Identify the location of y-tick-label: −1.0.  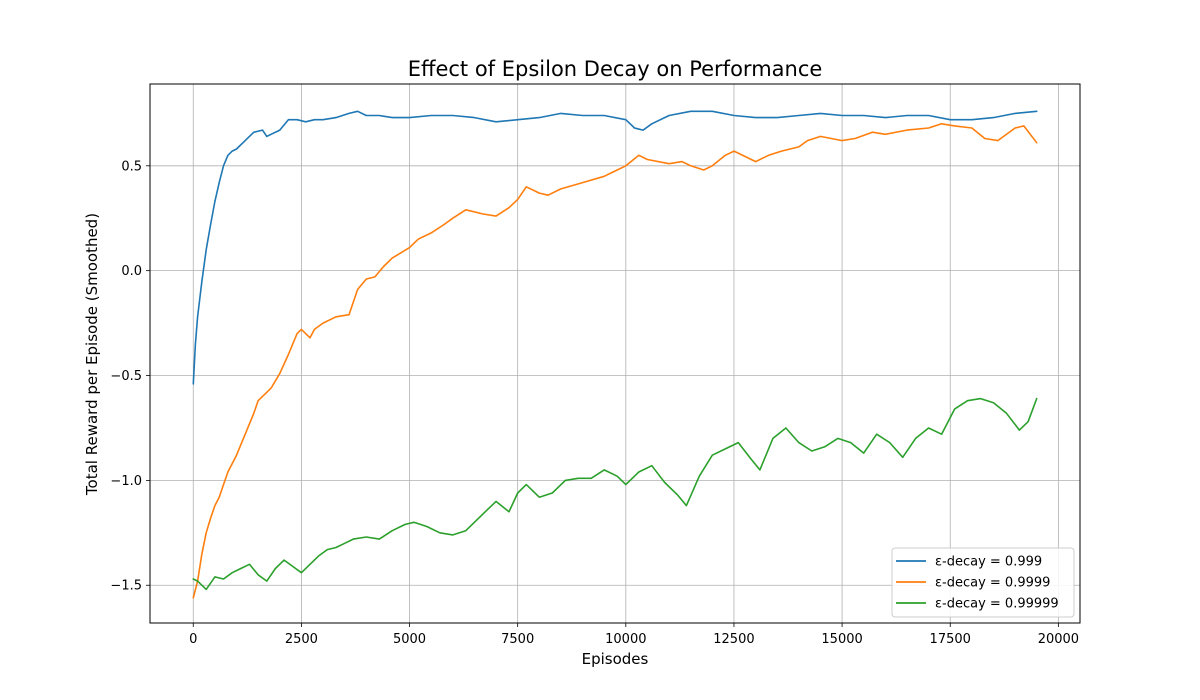
(126, 481).